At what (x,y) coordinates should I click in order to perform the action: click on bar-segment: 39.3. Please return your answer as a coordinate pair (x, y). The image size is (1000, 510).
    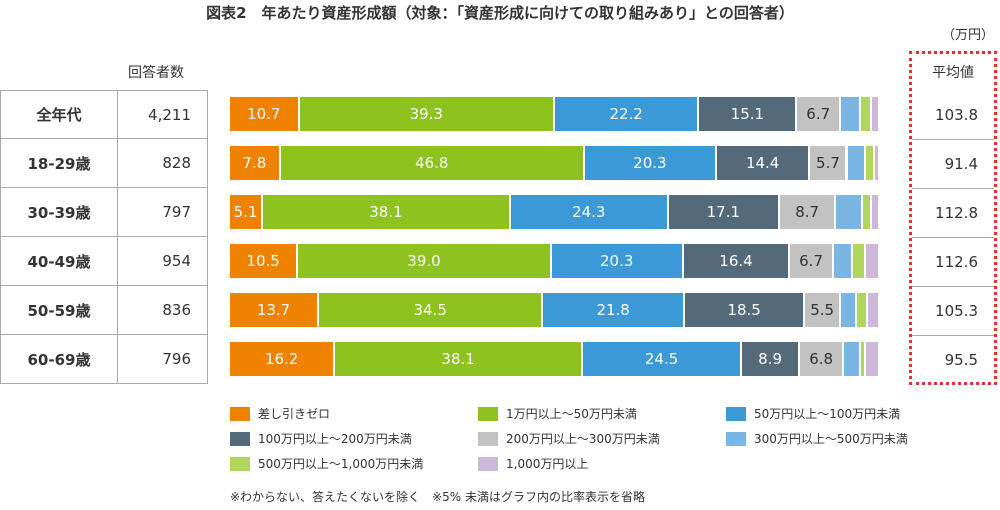
    Looking at the image, I should click on (427, 114).